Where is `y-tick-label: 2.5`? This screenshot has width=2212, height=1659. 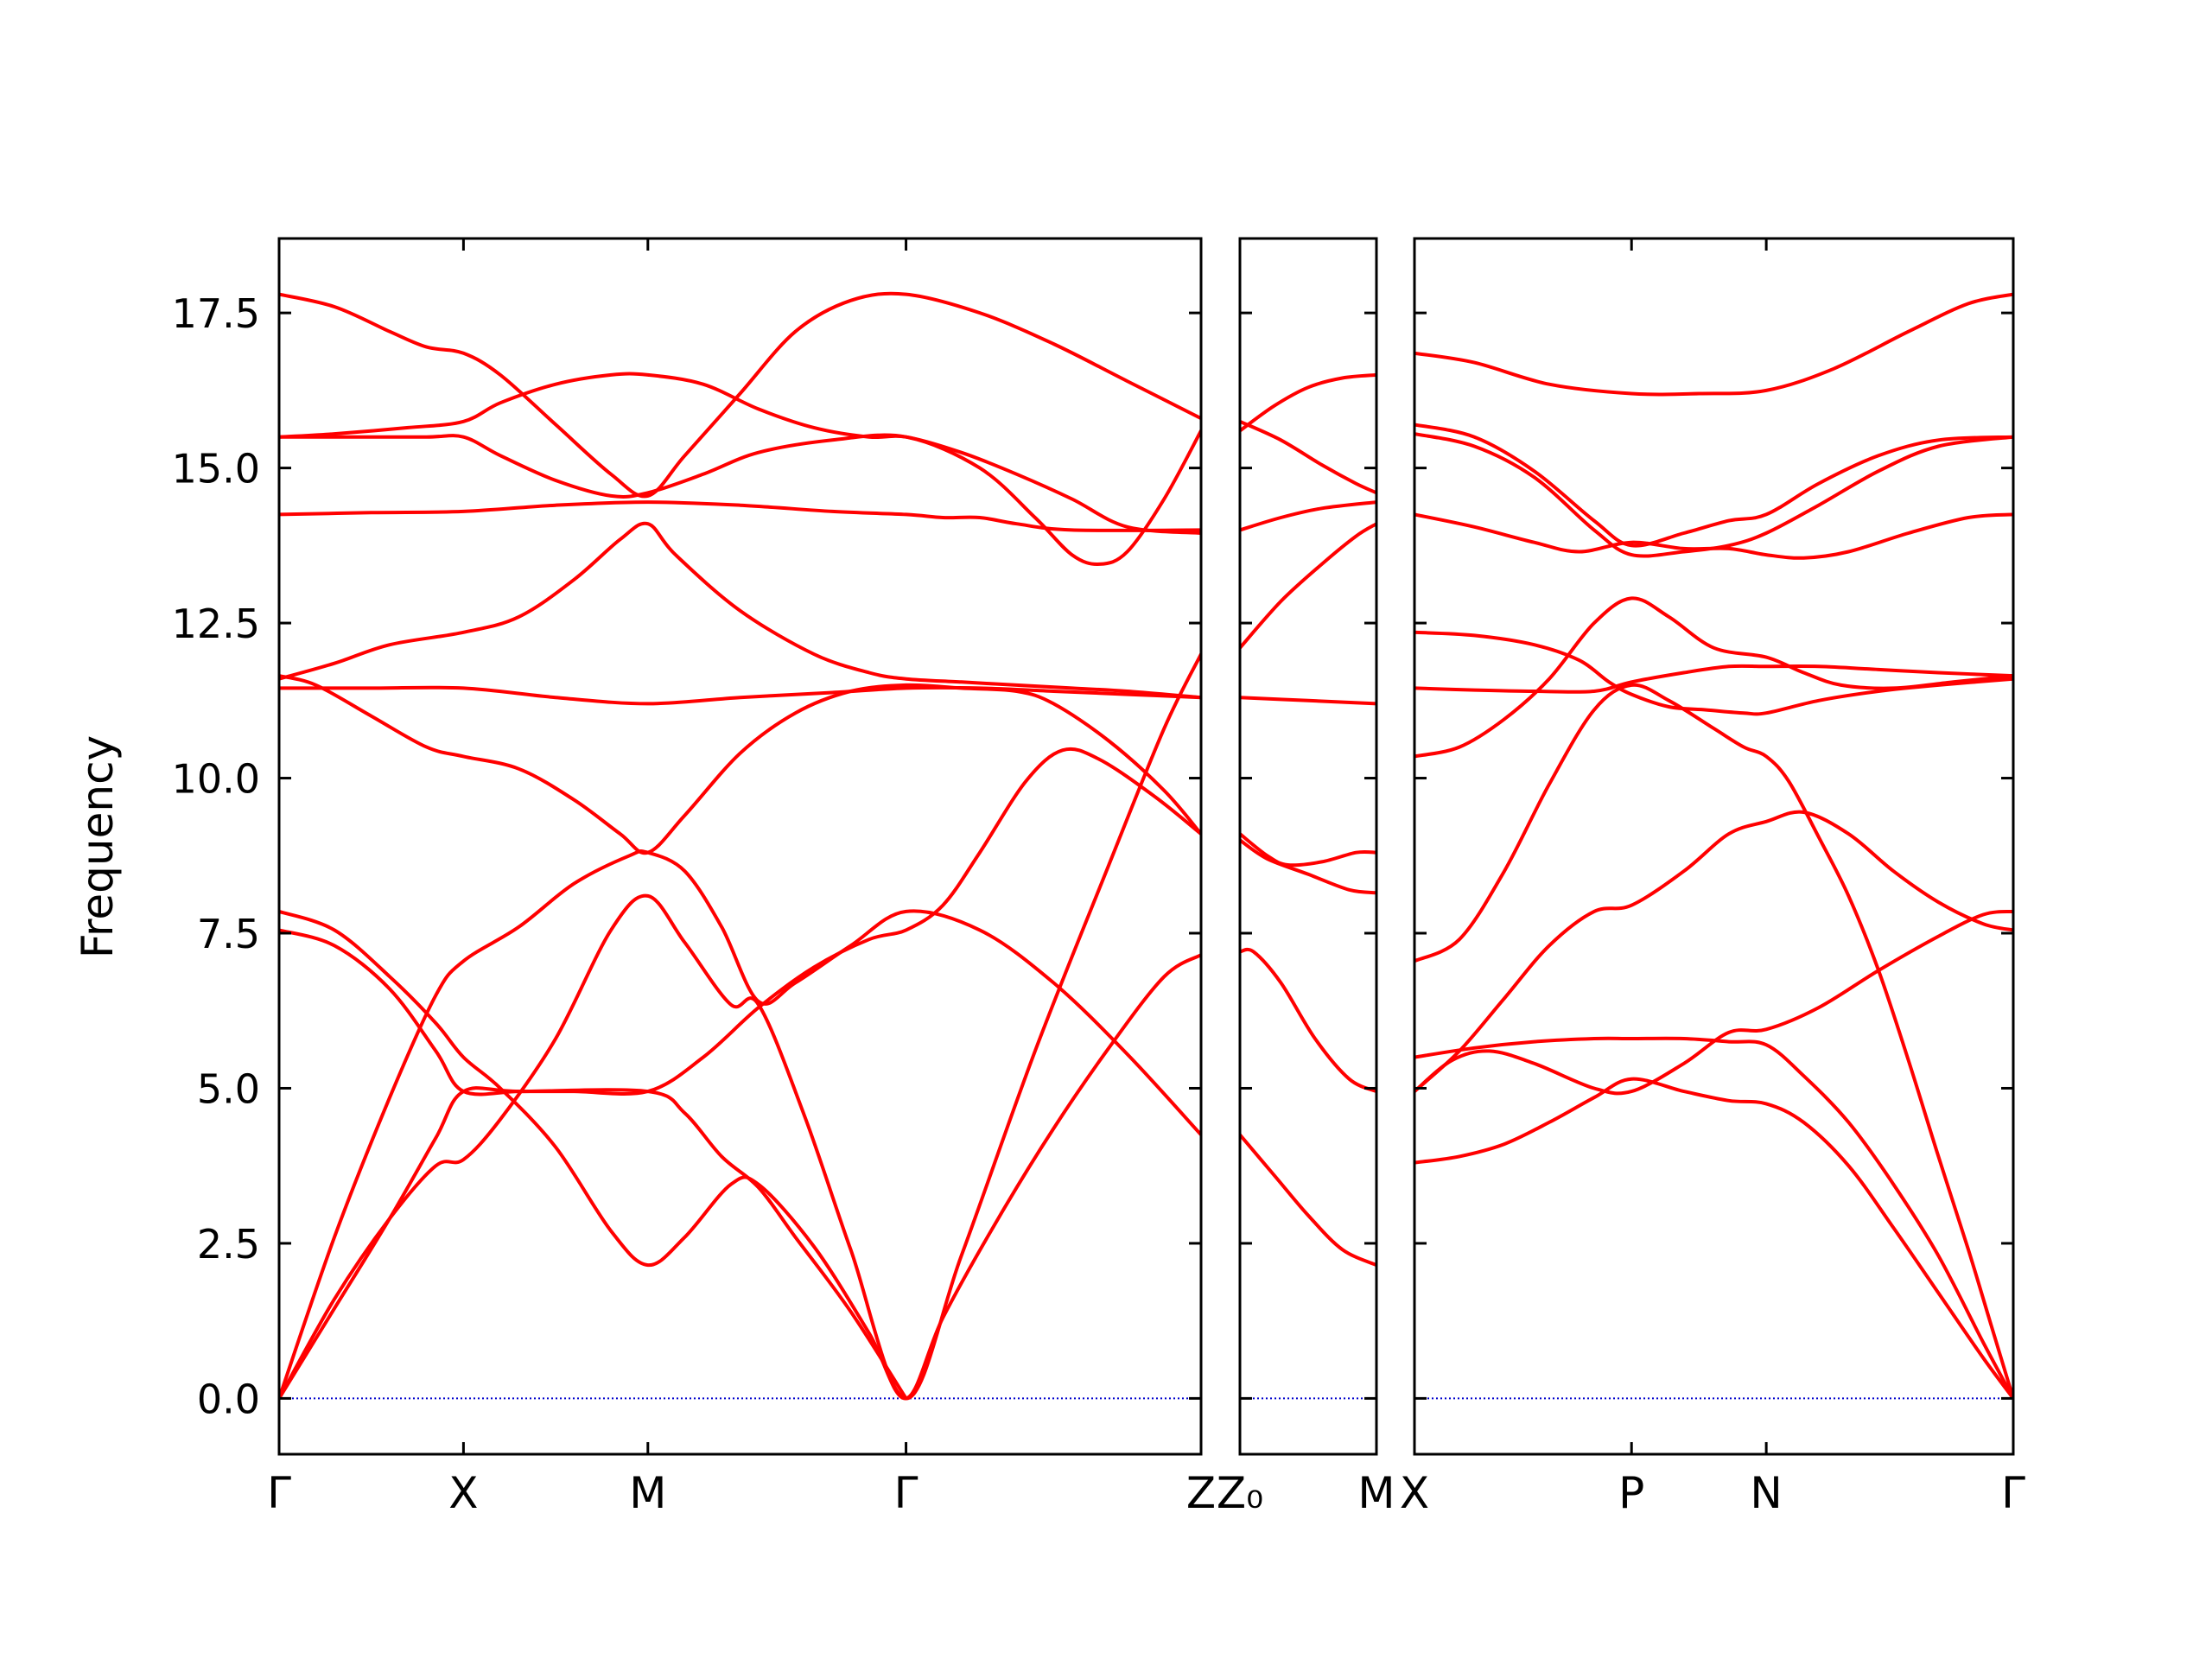
y-tick-label: 2.5 is located at coordinates (229, 1244).